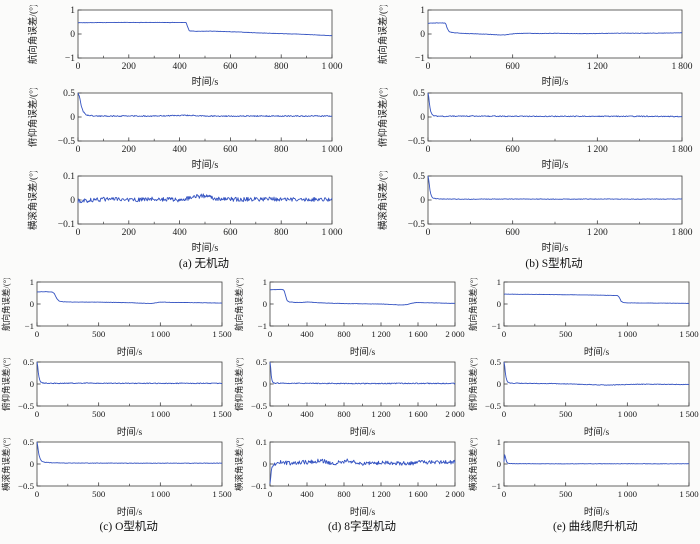  What do you see at coordinates (682, 67) in the screenshot?
I see `x-tick-label: 1 800` at bounding box center [682, 67].